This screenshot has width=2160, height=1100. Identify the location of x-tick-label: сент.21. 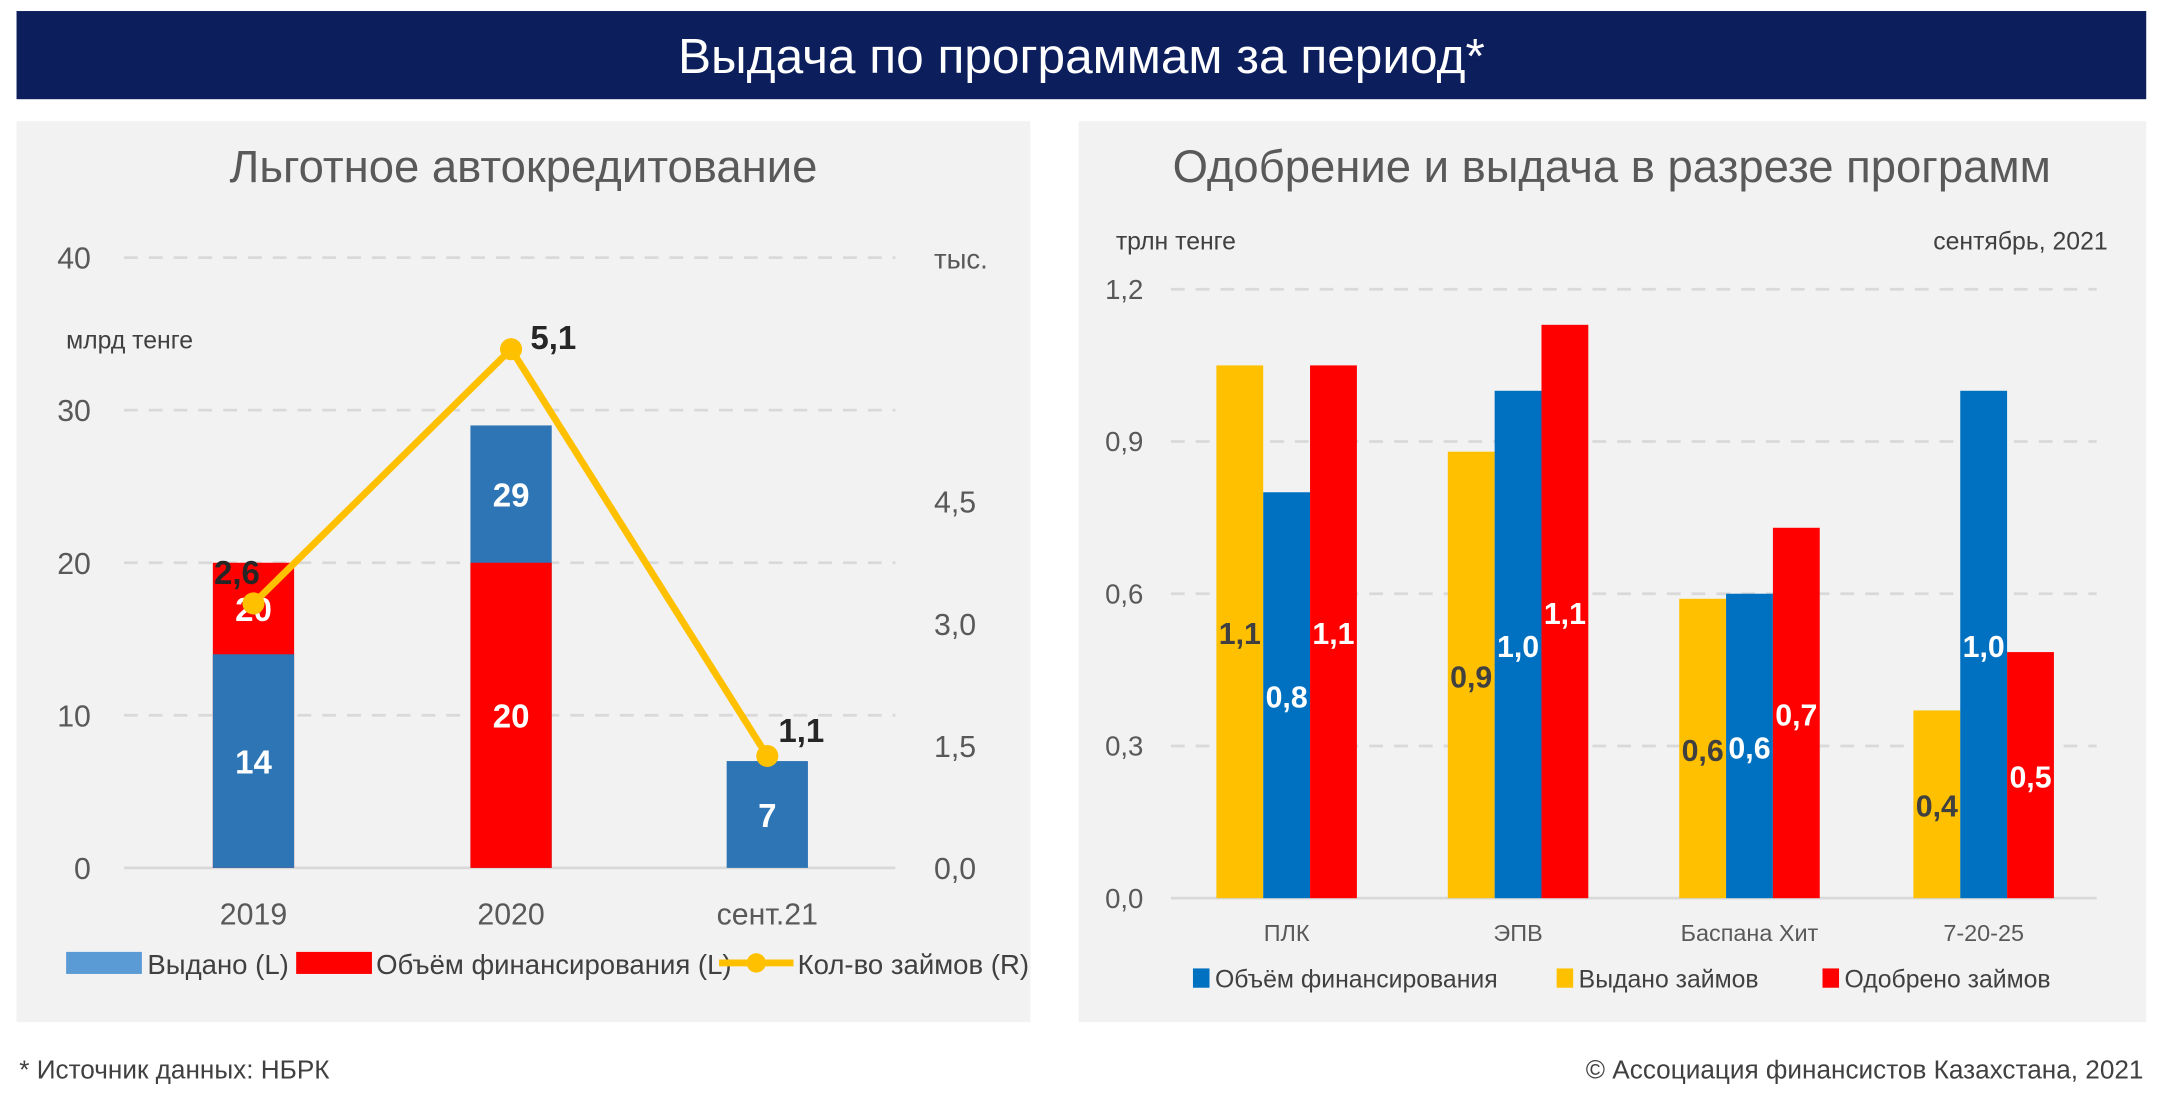
(767, 914).